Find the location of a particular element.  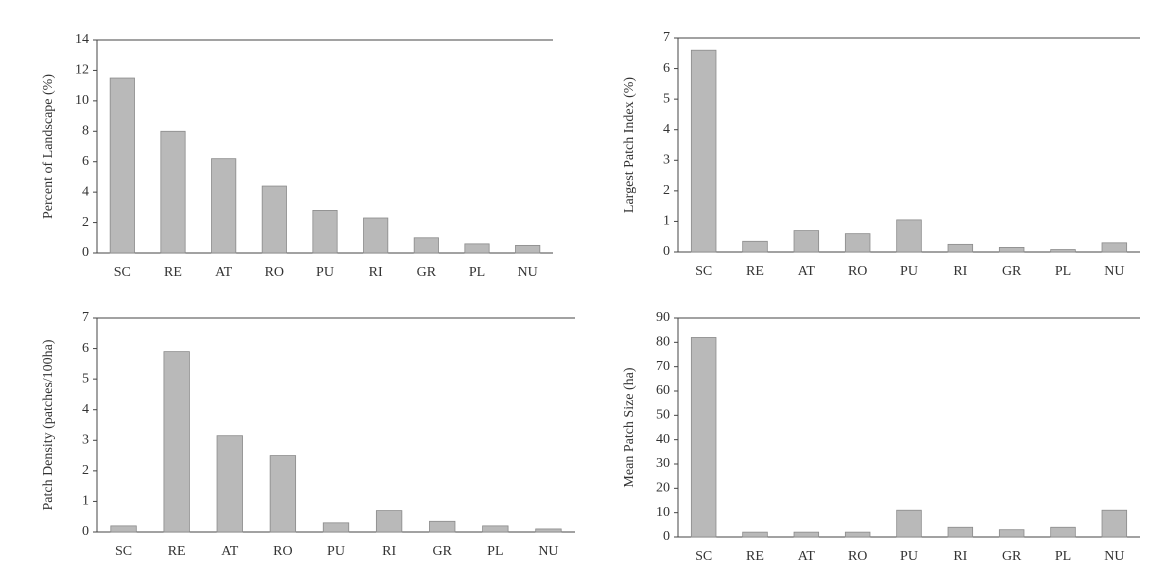

y-tick-label: 50 is located at coordinates (663, 415).